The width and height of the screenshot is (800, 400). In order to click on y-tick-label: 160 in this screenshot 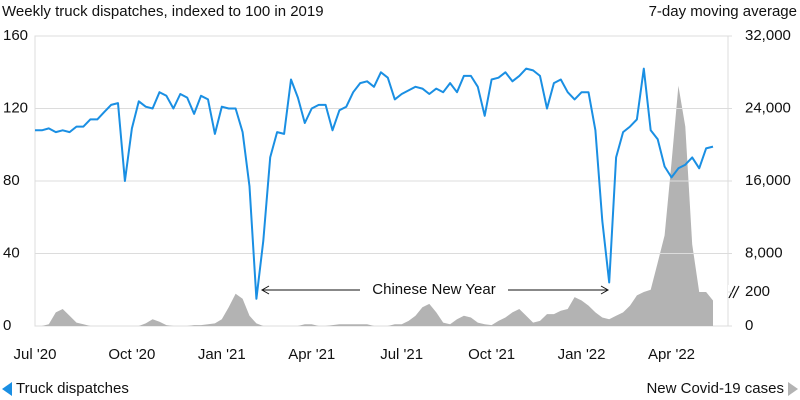, I will do `click(15, 35)`.